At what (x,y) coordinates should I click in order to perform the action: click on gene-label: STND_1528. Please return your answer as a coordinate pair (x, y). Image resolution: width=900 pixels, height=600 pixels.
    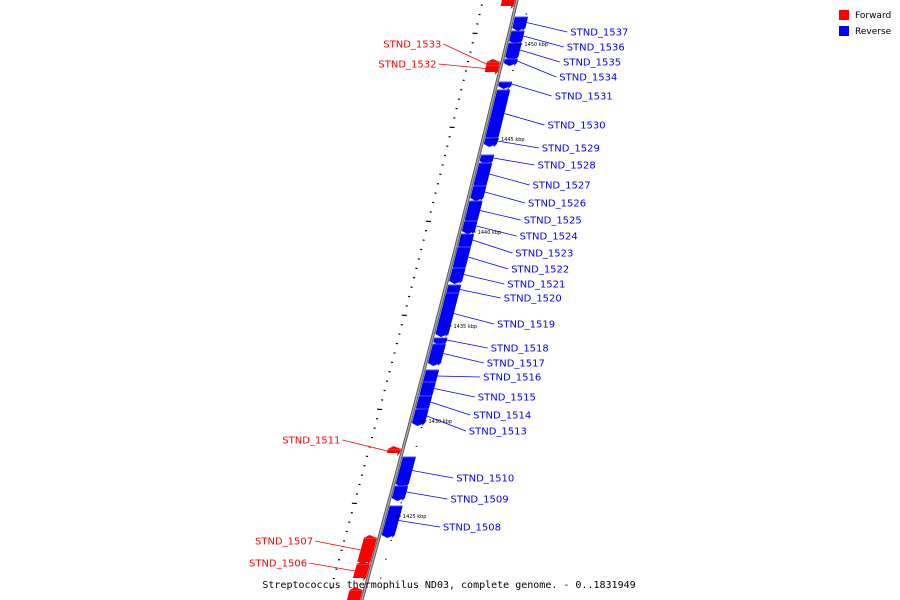
    Looking at the image, I should click on (567, 166).